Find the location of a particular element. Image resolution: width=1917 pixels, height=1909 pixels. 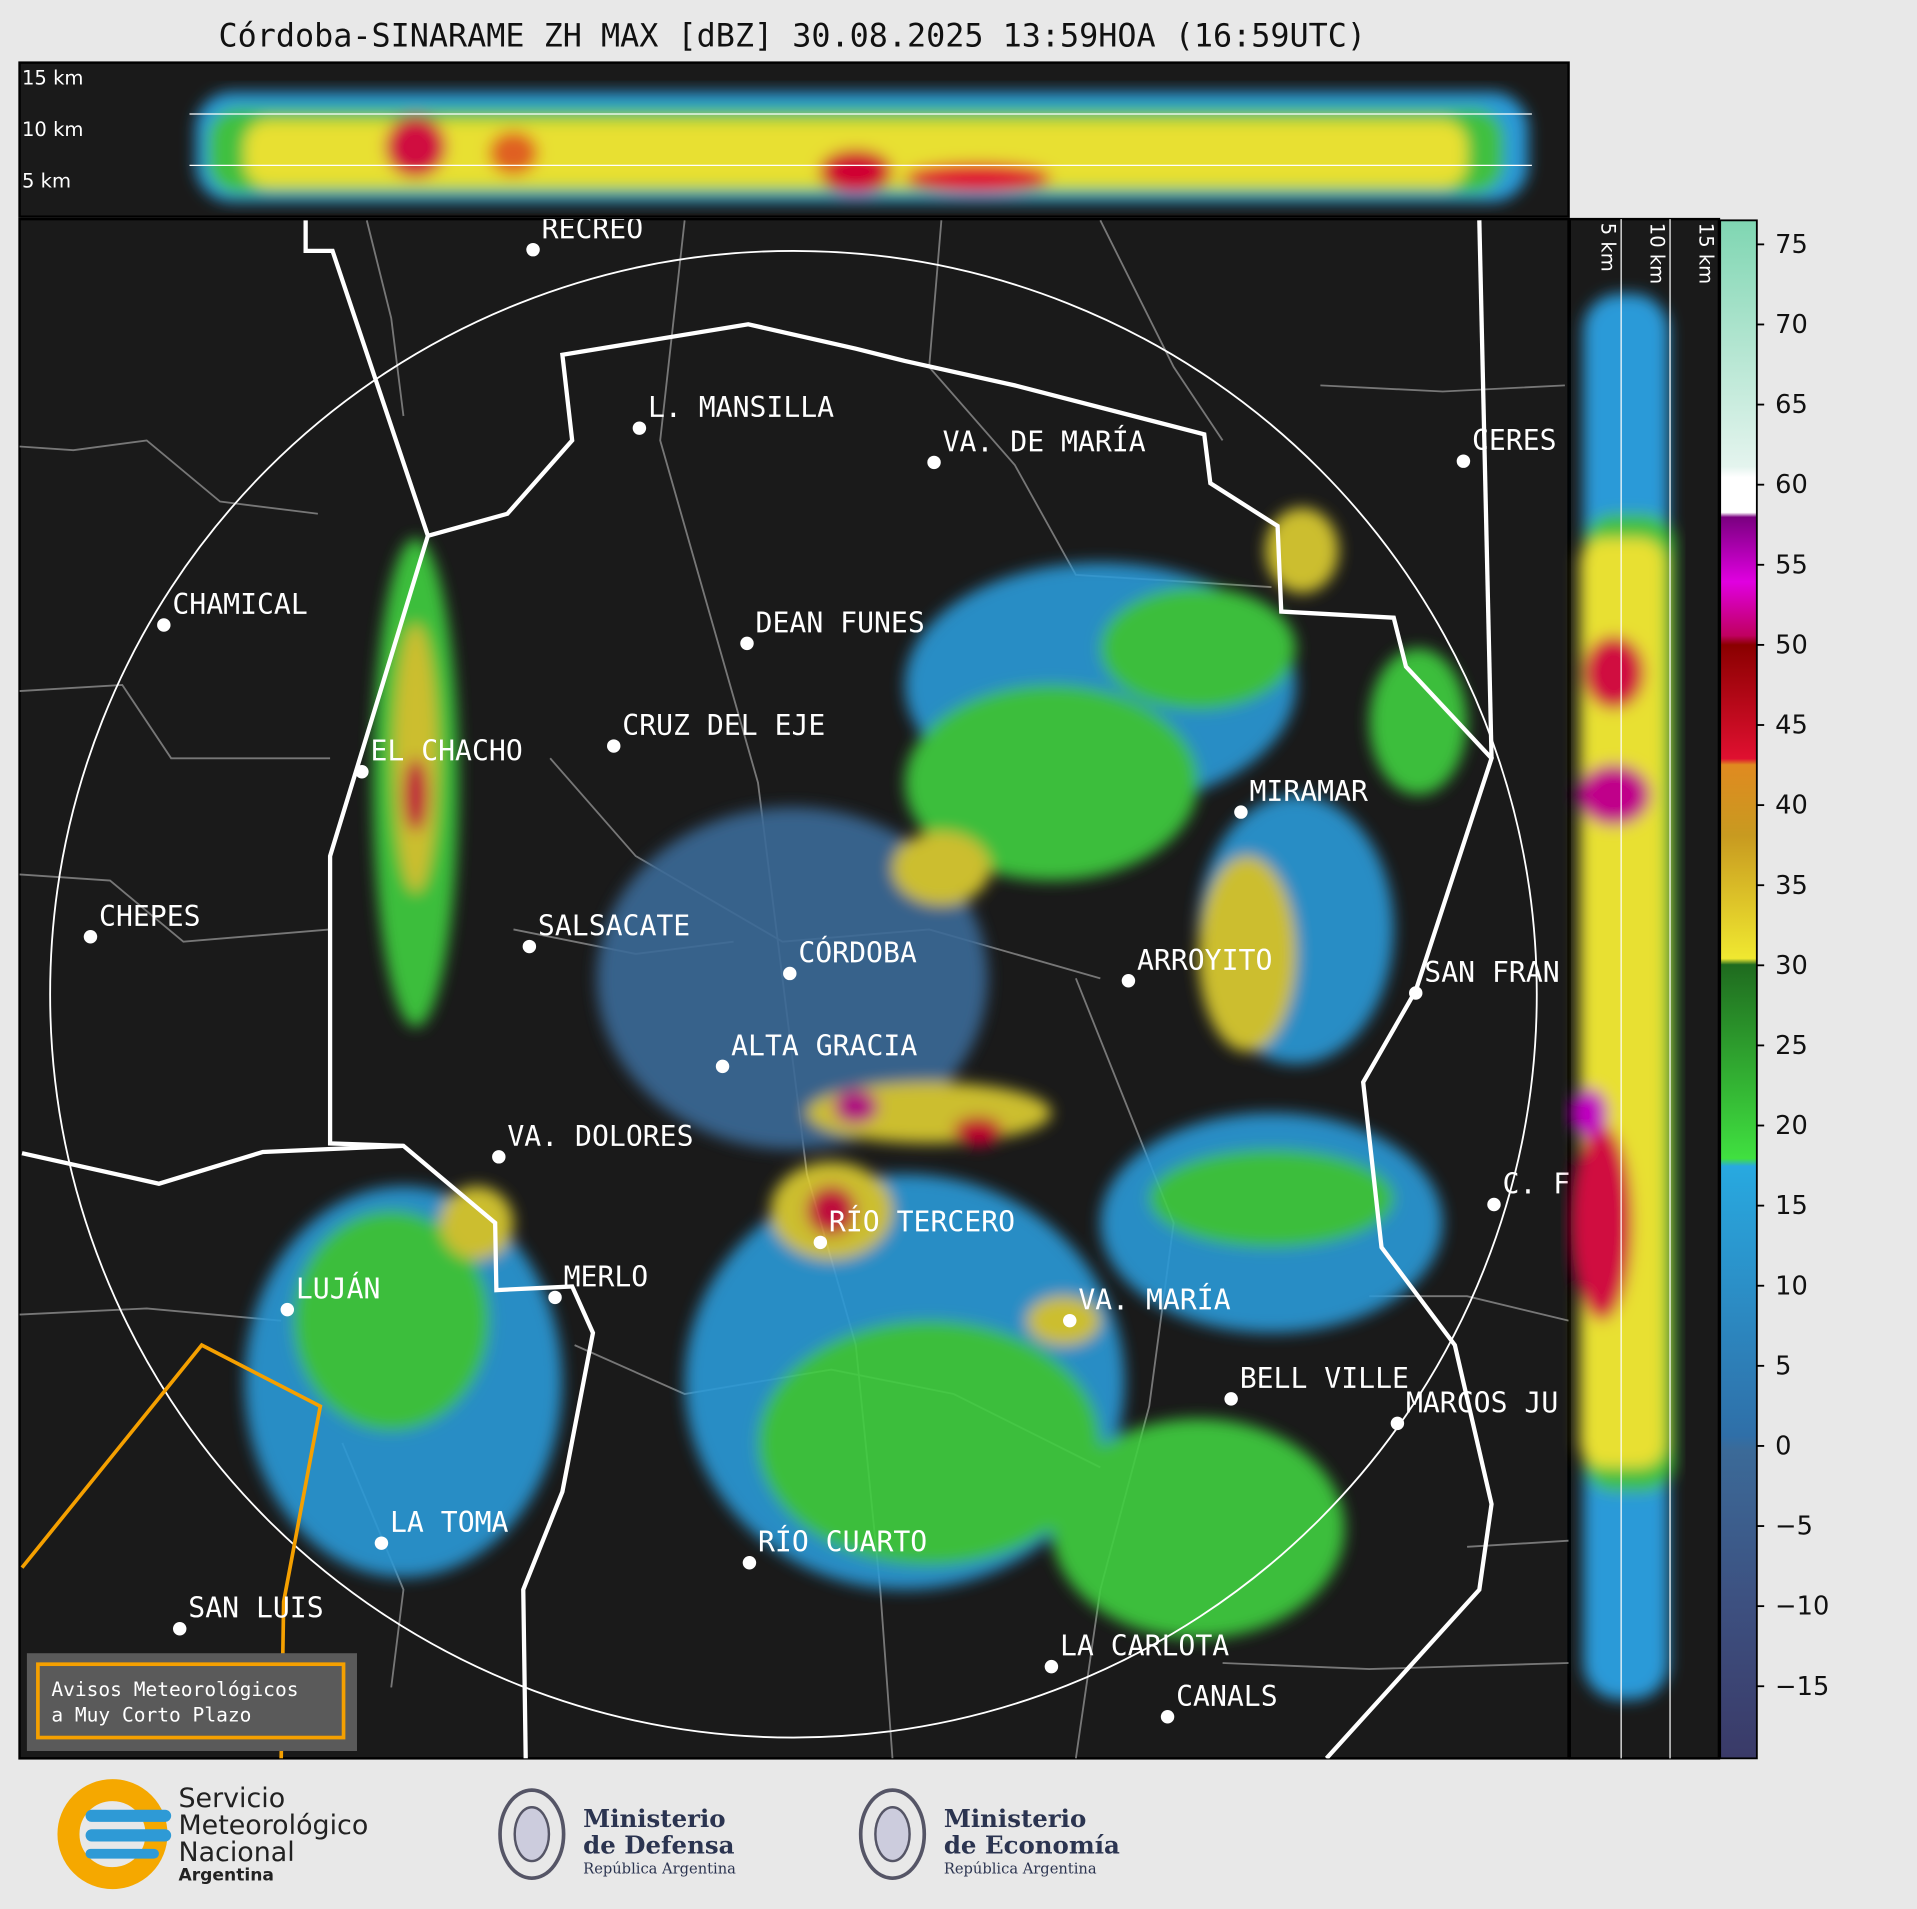

side-echo is located at coordinates (1623, 996).